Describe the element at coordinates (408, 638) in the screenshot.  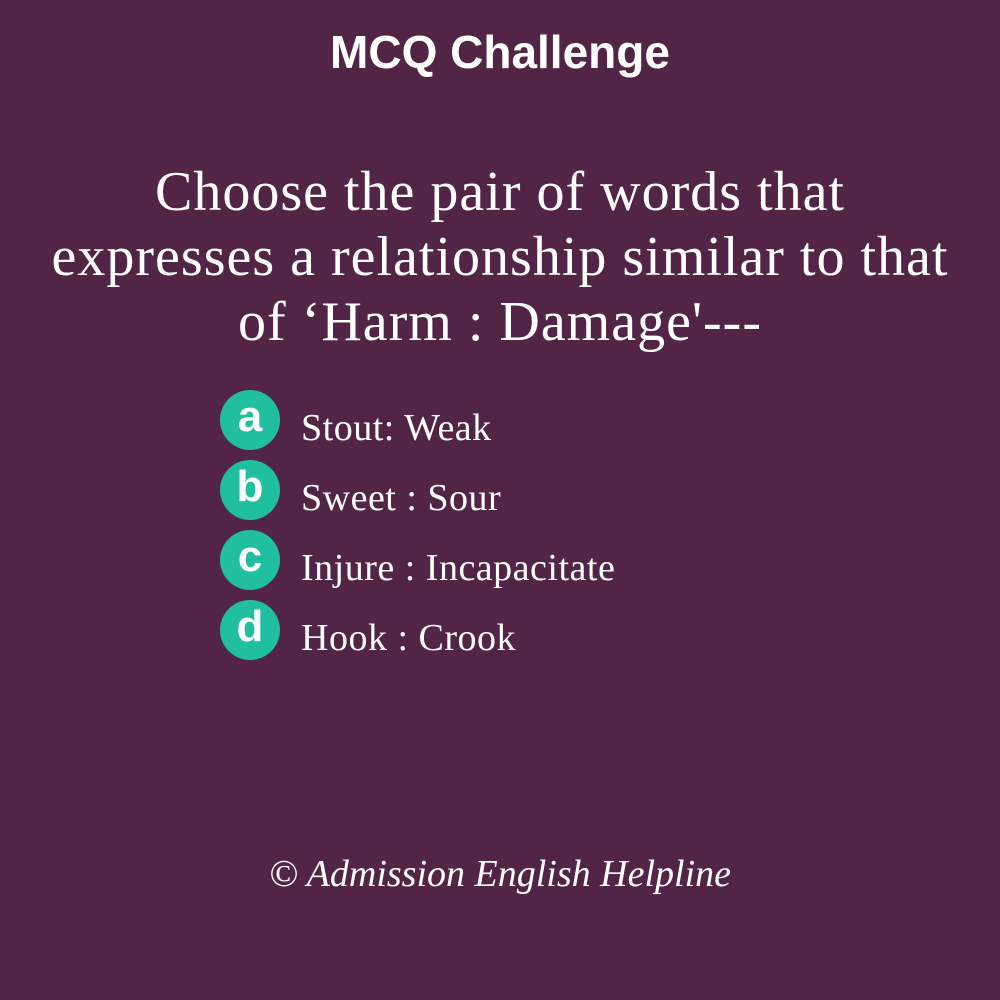
I see `option-d-text: Hook : Crook` at that location.